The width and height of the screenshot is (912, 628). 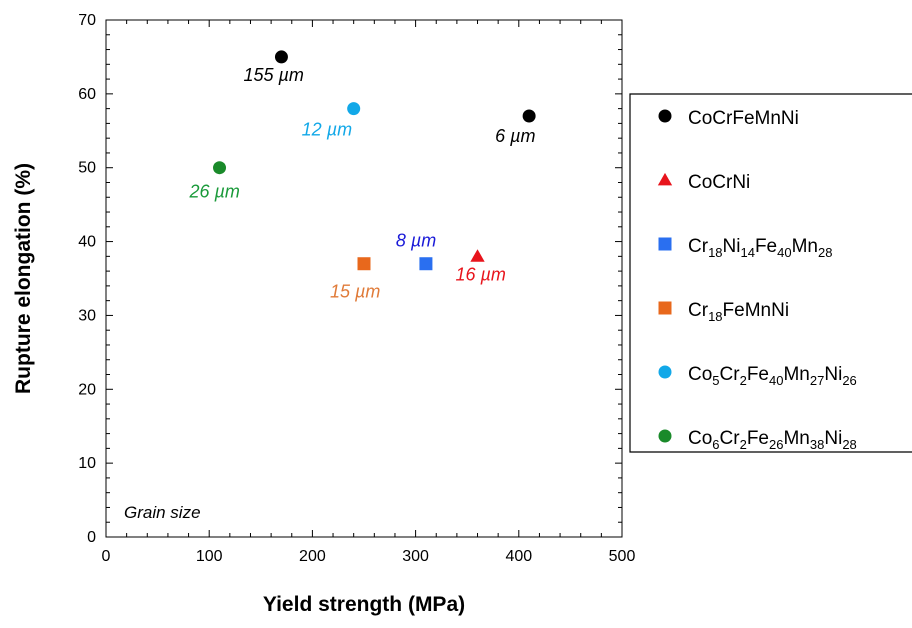 I want to click on x-tick-label: 300, so click(x=415, y=556).